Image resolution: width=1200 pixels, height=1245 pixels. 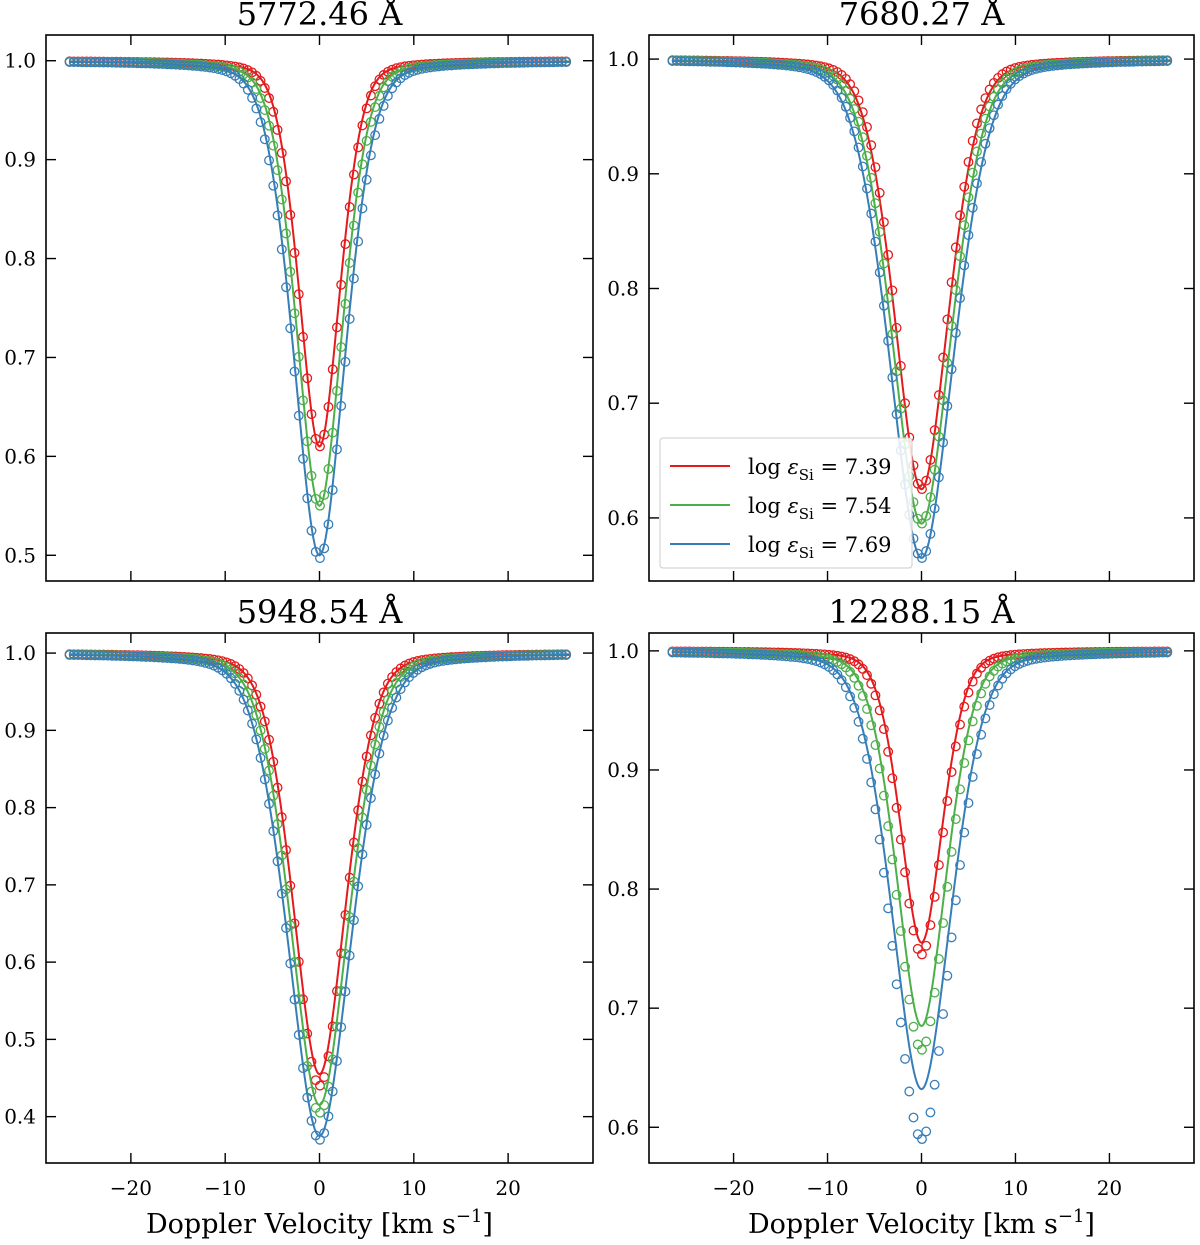 I want to click on y-tick-label: 0.5, so click(x=20, y=1039).